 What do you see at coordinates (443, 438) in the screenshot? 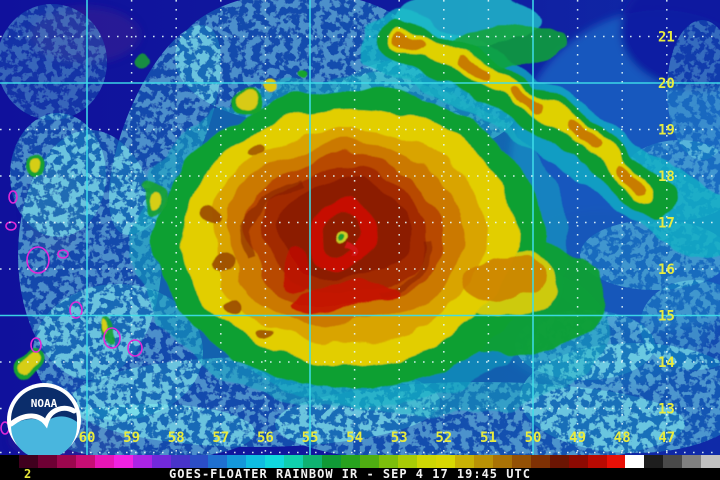
I see `lon-label-52: 52` at bounding box center [443, 438].